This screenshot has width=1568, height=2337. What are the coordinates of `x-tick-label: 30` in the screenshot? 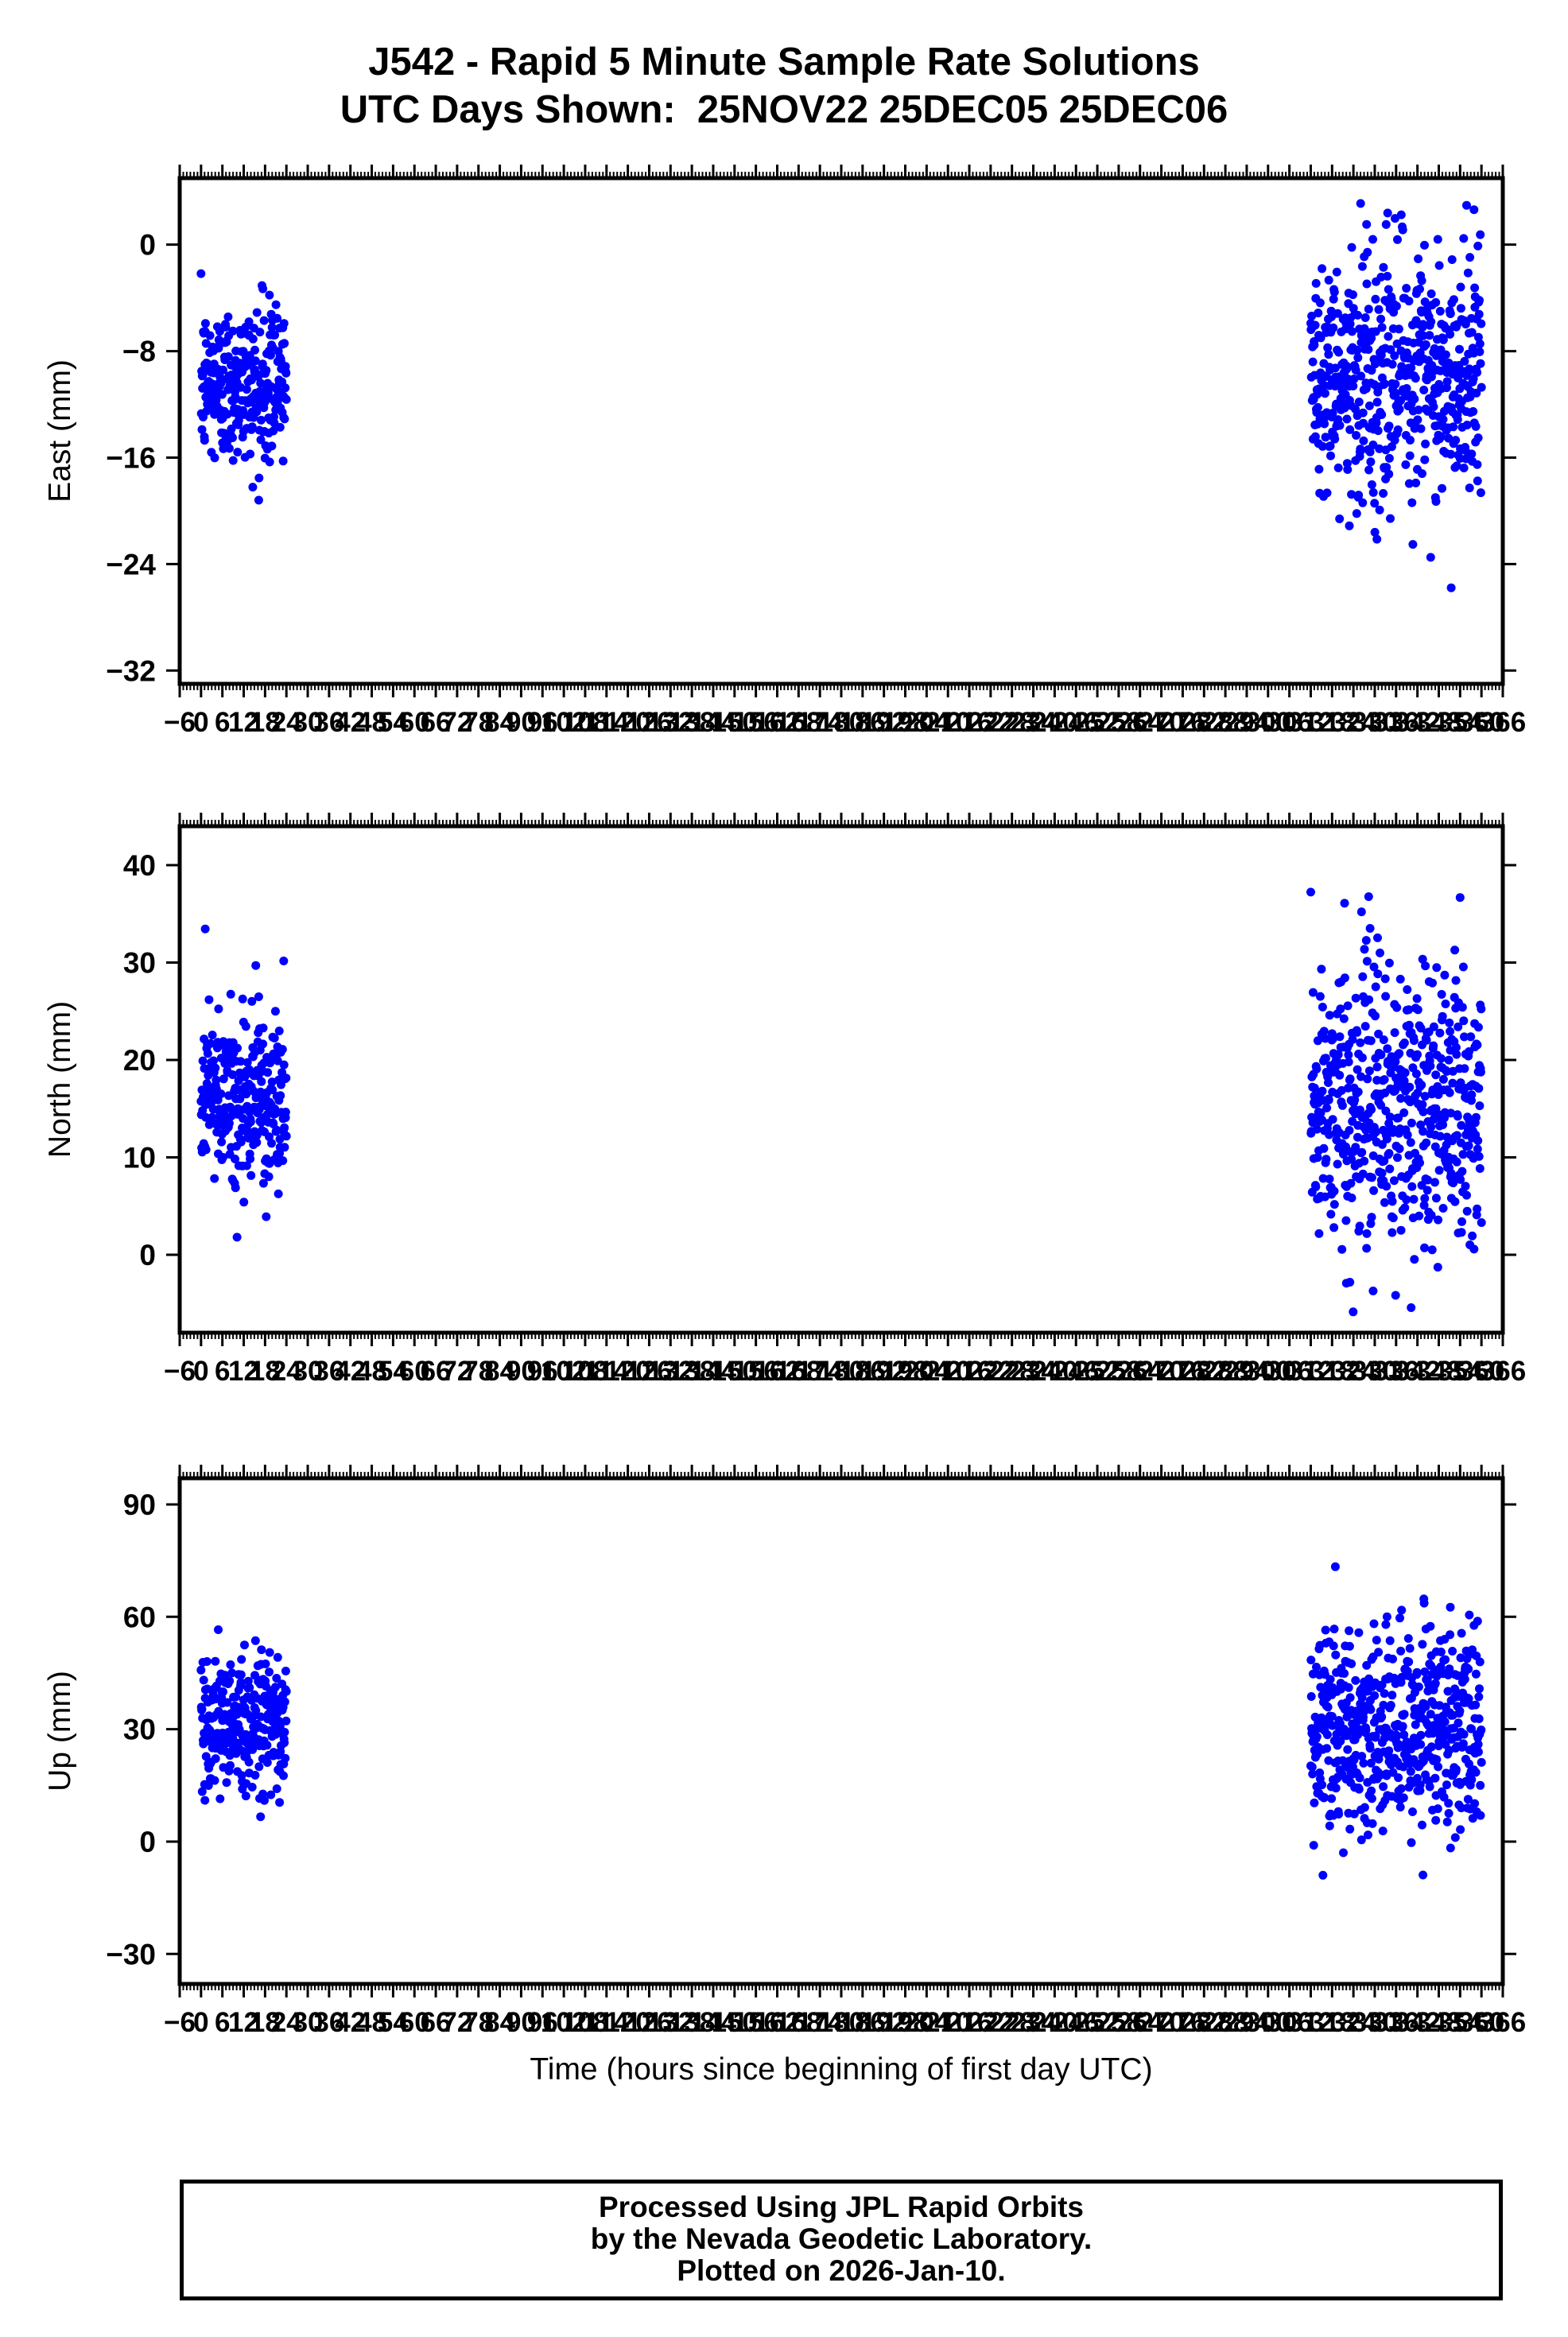 It's located at (308, 722).